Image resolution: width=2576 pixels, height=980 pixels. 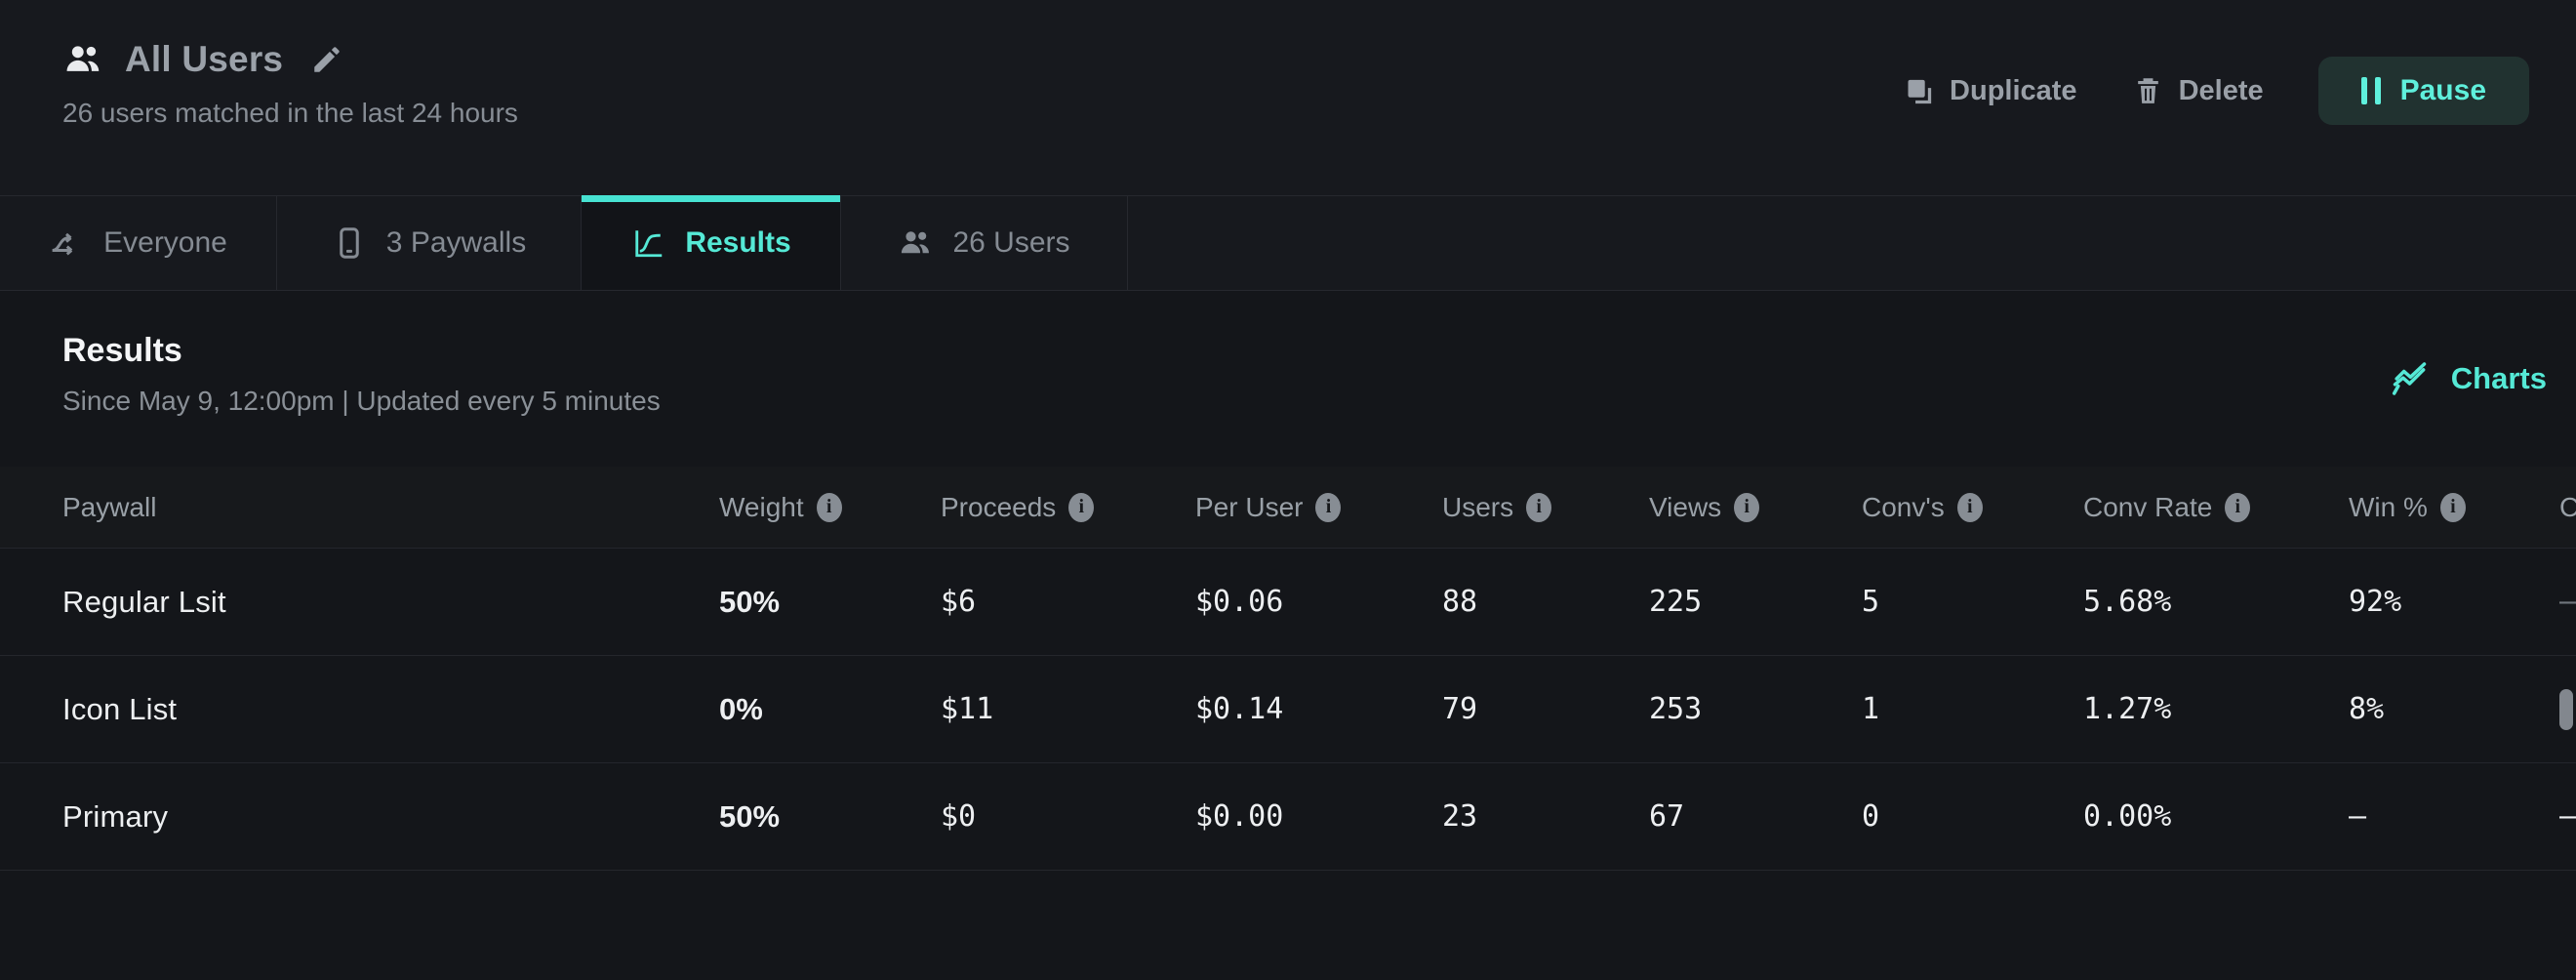 What do you see at coordinates (1920, 91) in the screenshot?
I see `duplicate-icon` at bounding box center [1920, 91].